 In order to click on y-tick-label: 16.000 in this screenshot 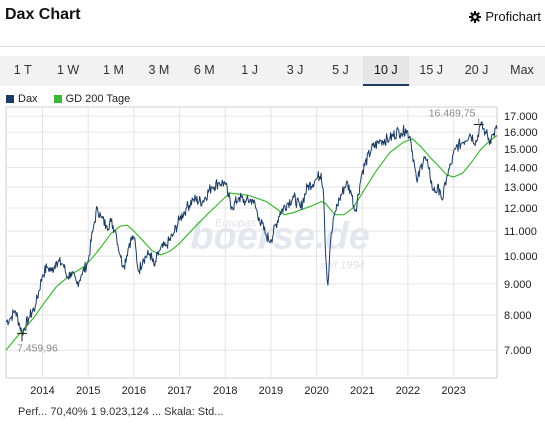, I will do `click(521, 133)`.